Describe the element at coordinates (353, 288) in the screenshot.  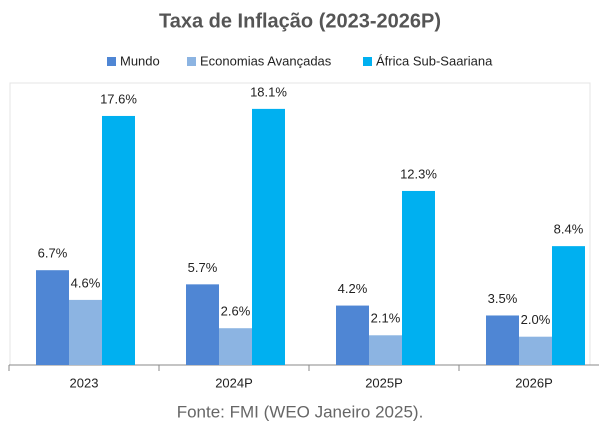
I see `data-label: 4.2%` at that location.